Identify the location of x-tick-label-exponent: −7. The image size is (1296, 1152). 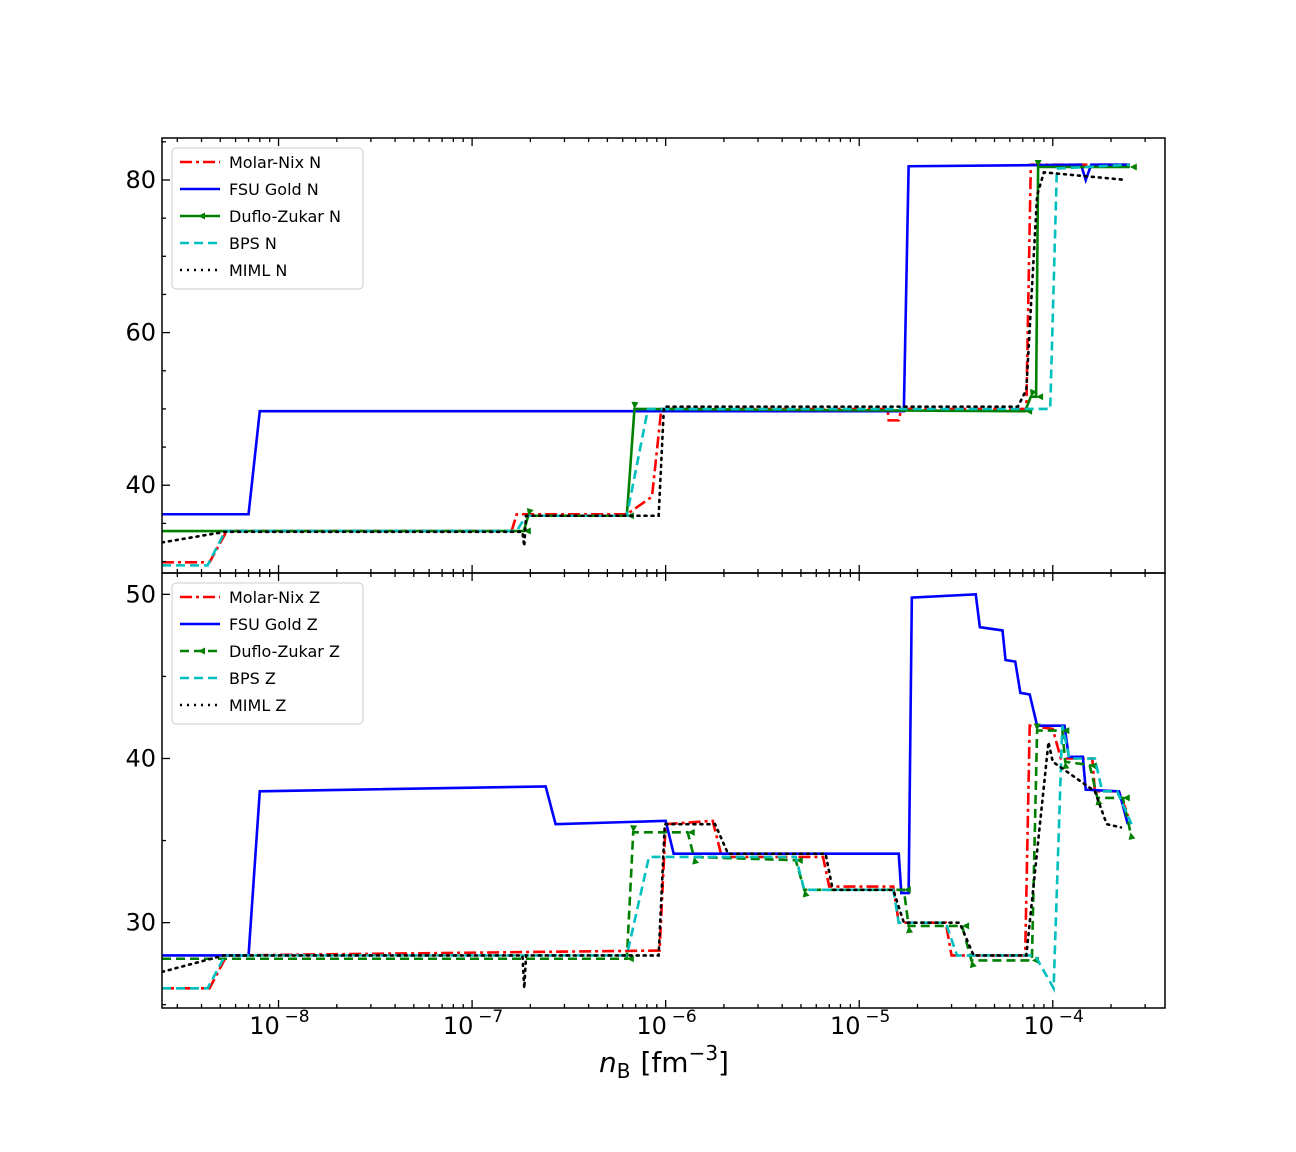
(490, 1017).